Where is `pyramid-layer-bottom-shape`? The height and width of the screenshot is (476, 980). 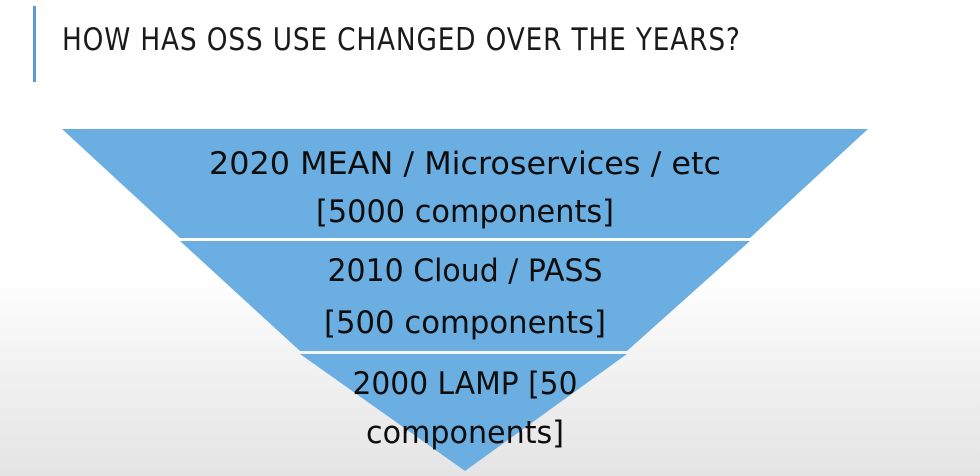
pyramid-layer-bottom-shape is located at coordinates (463, 412).